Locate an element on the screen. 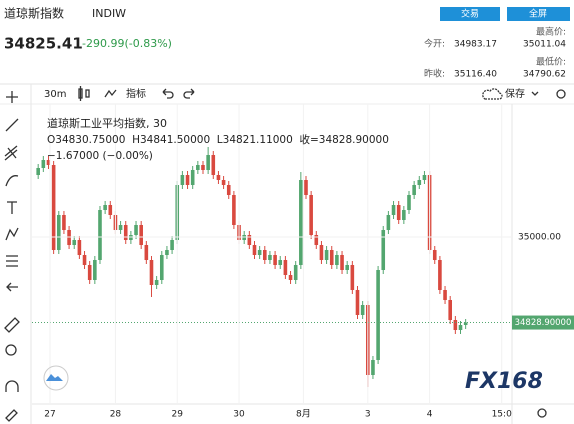 This screenshot has width=574, height=424. price-change: -290.99(-0.83%) is located at coordinates (127, 43).